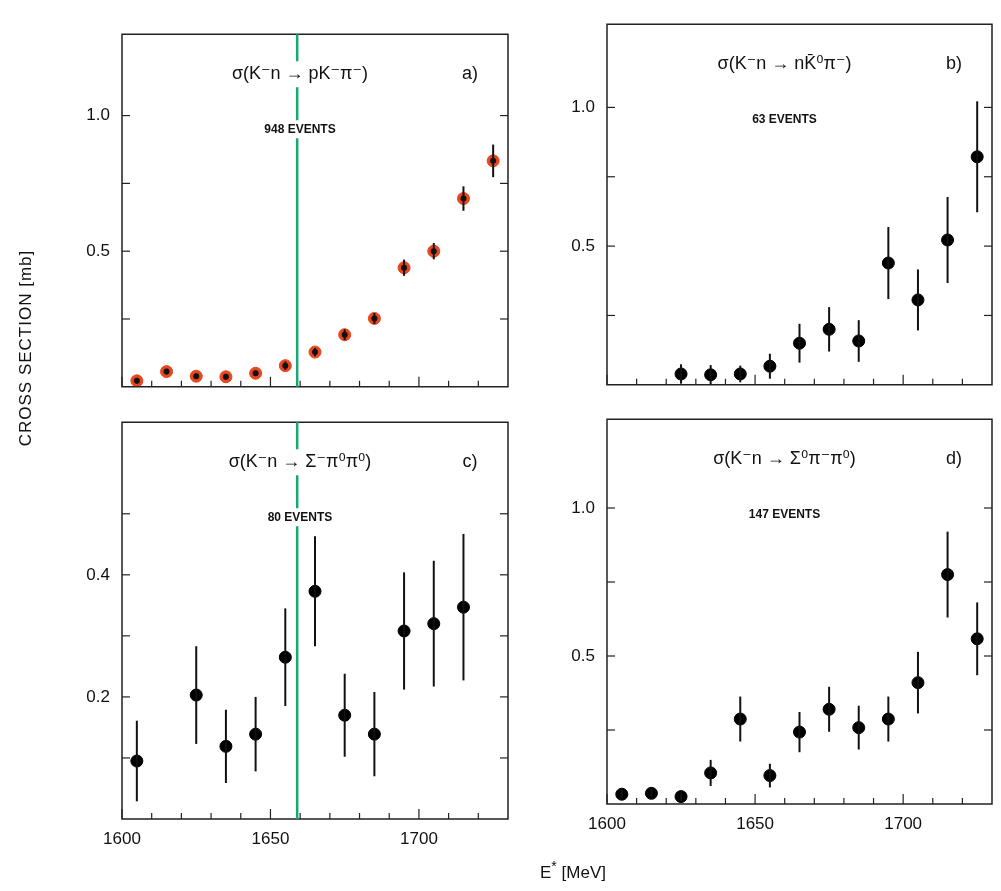  Describe the element at coordinates (300, 461) in the screenshot. I see `text: σ(K⁻n → Σ⁻π⁰π⁰)` at that location.